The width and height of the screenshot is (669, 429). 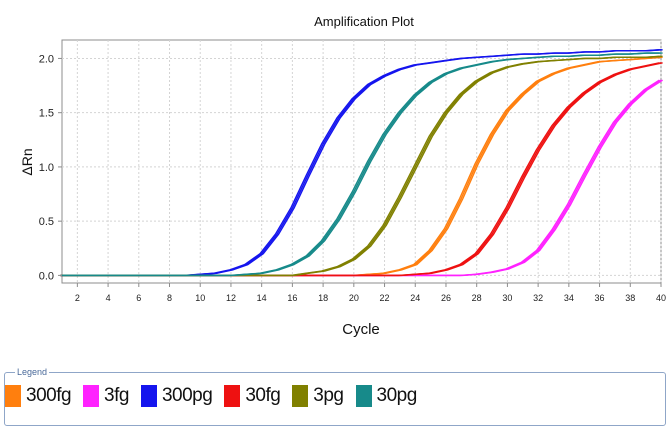 What do you see at coordinates (46, 168) in the screenshot?
I see `y-tick-label: 1.0` at bounding box center [46, 168].